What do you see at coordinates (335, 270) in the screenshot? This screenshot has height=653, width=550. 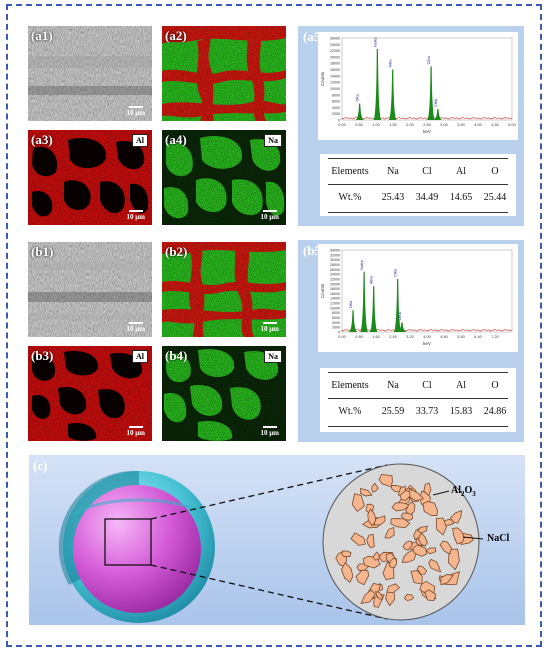 I see `y-tick-label-b5: 26000` at bounding box center [335, 270].